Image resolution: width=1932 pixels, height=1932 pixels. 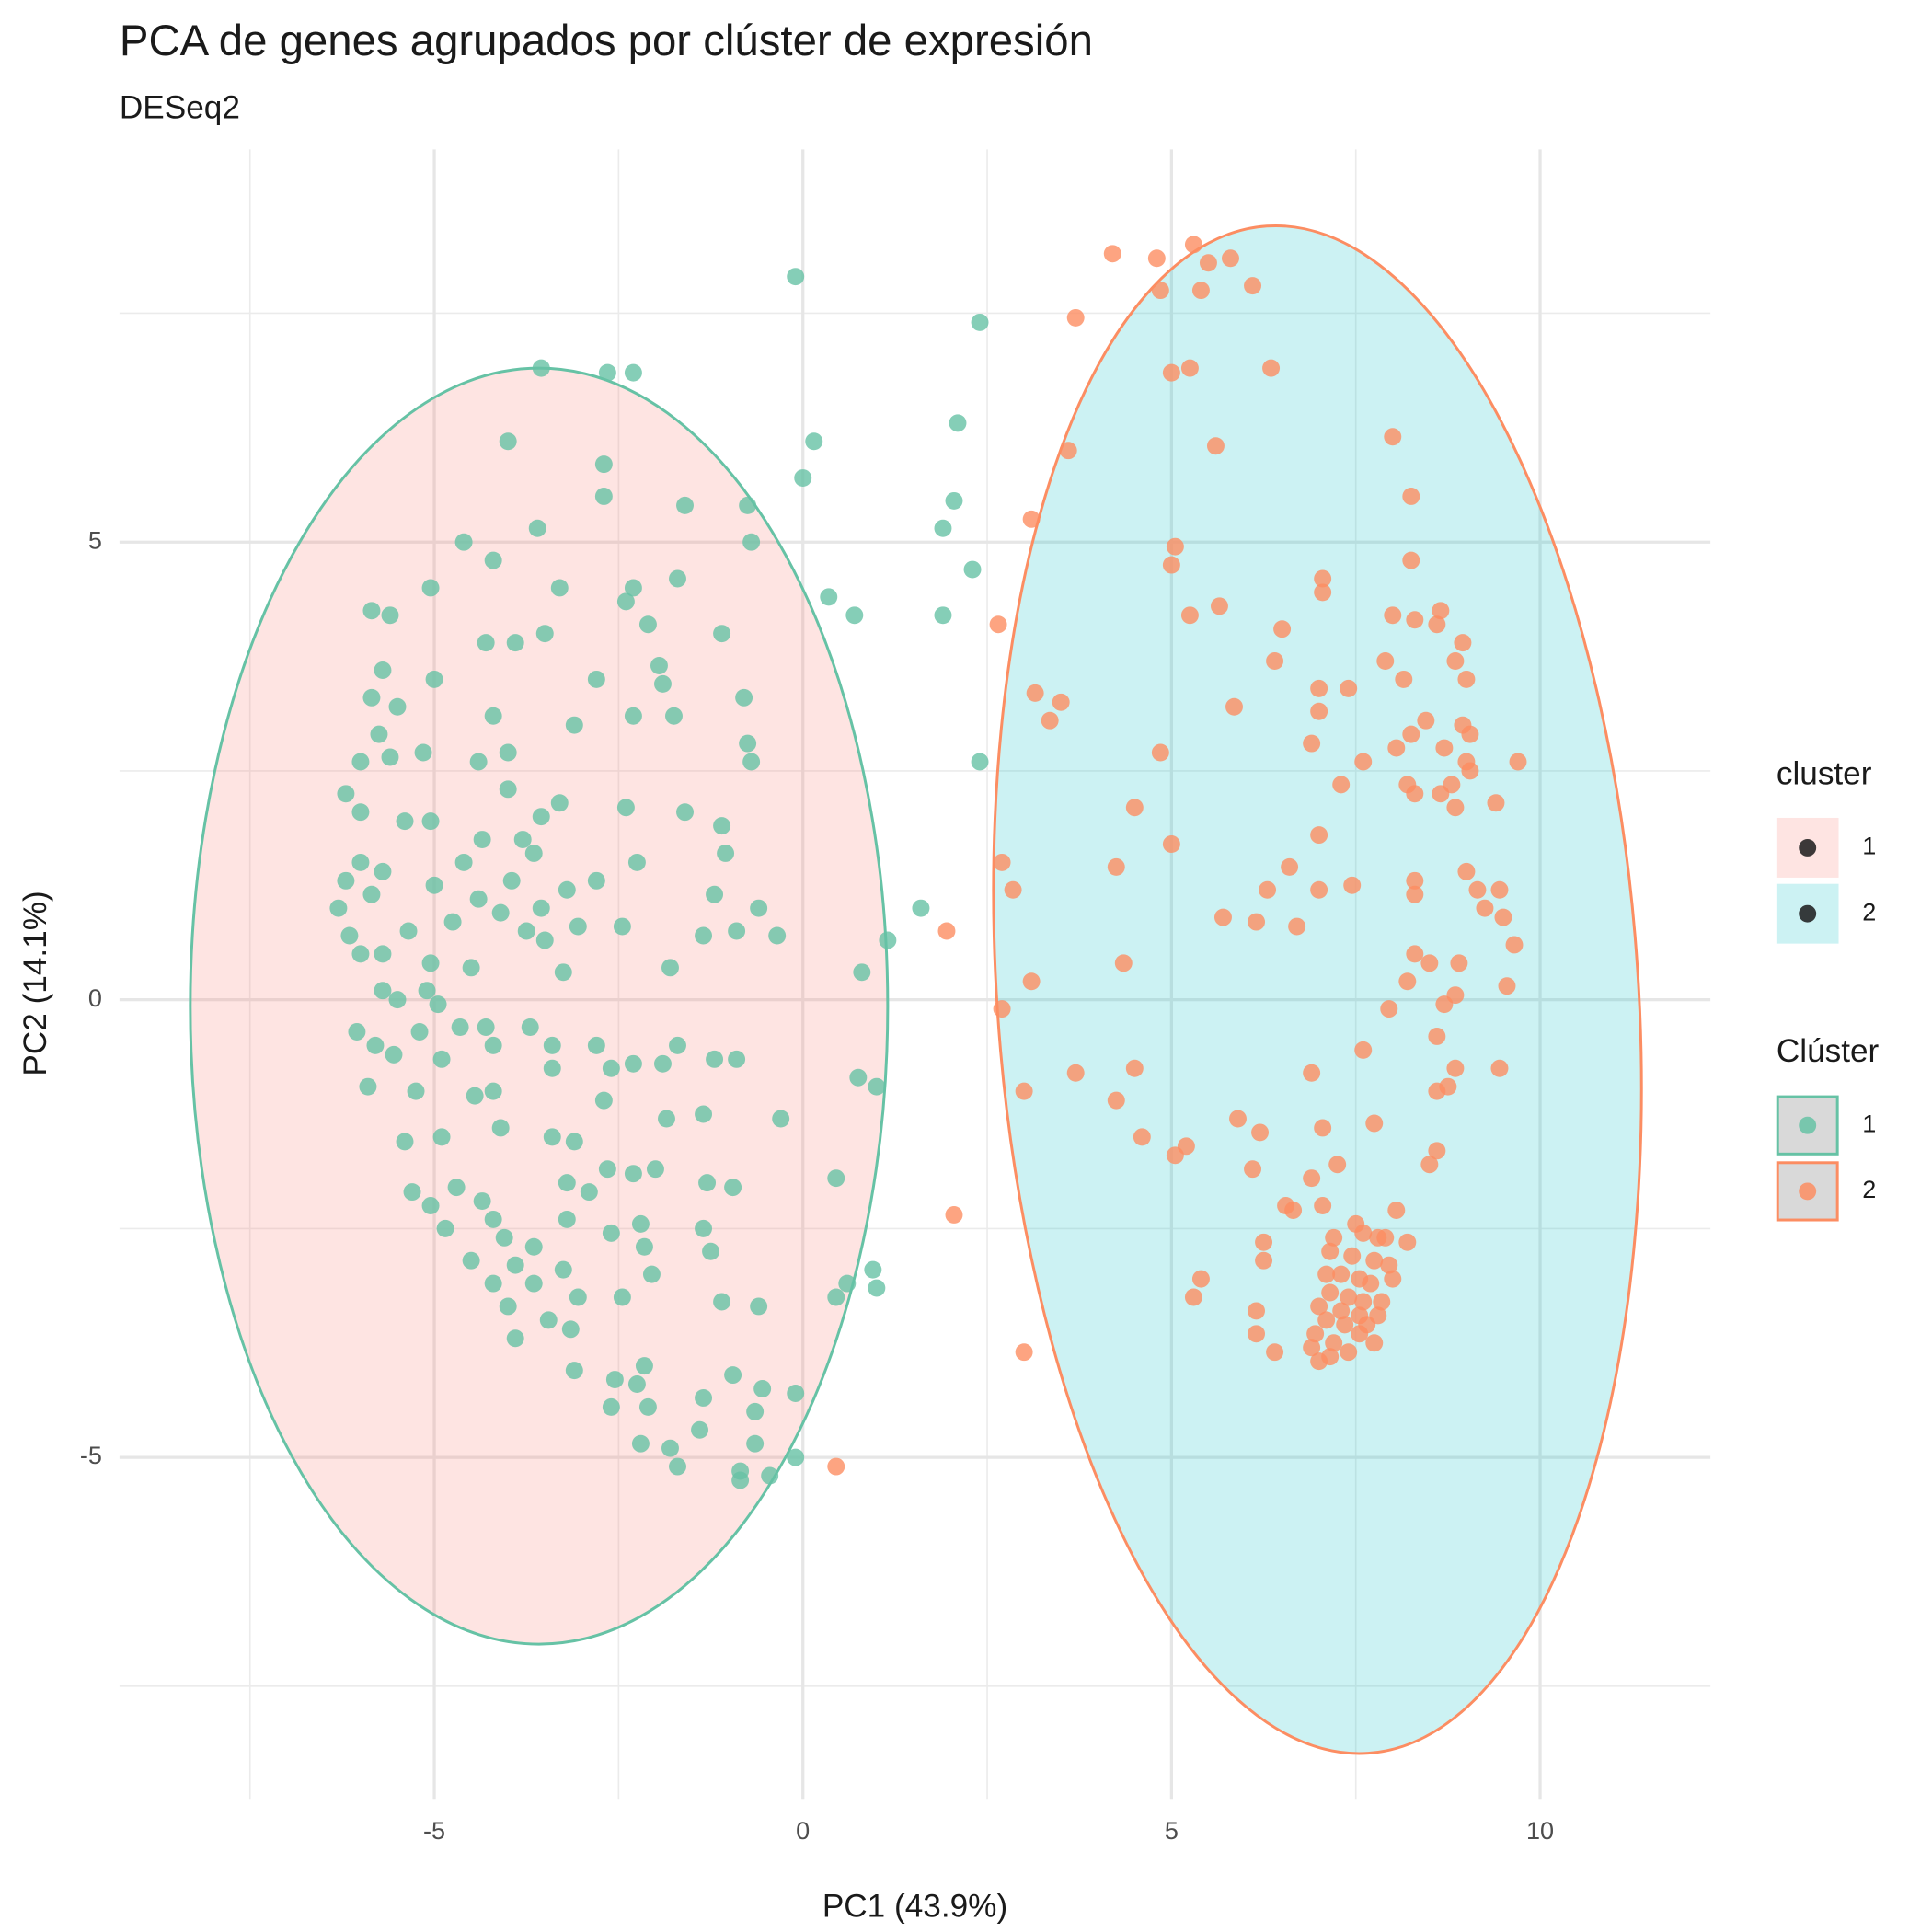 I want to click on legend-title: Clúster, so click(x=1828, y=1051).